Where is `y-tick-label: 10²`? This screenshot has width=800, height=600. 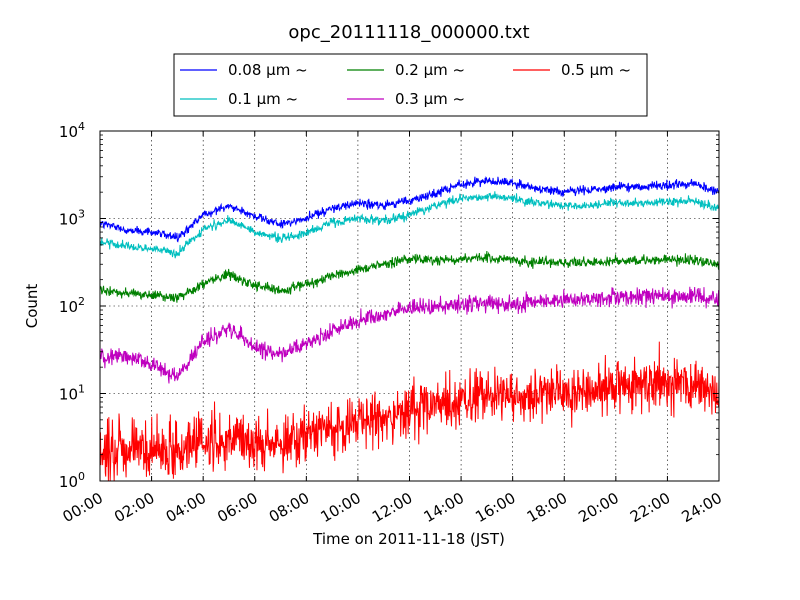 y-tick-label: 10² is located at coordinates (72, 305).